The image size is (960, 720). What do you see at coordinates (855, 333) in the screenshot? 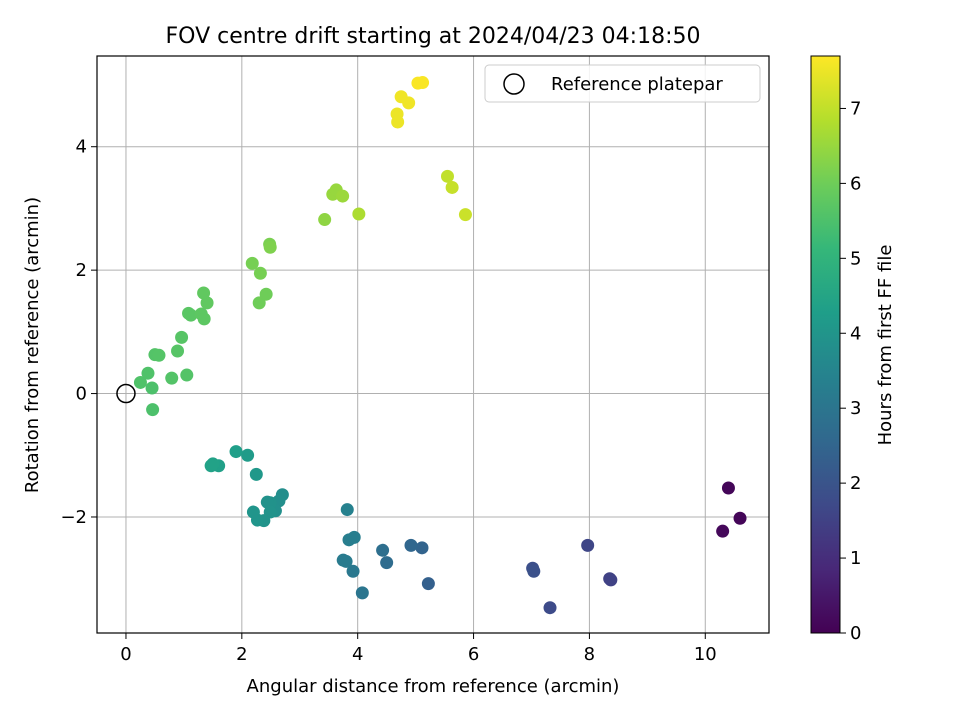
I see `colorbar-tick-label: 4` at bounding box center [855, 333].